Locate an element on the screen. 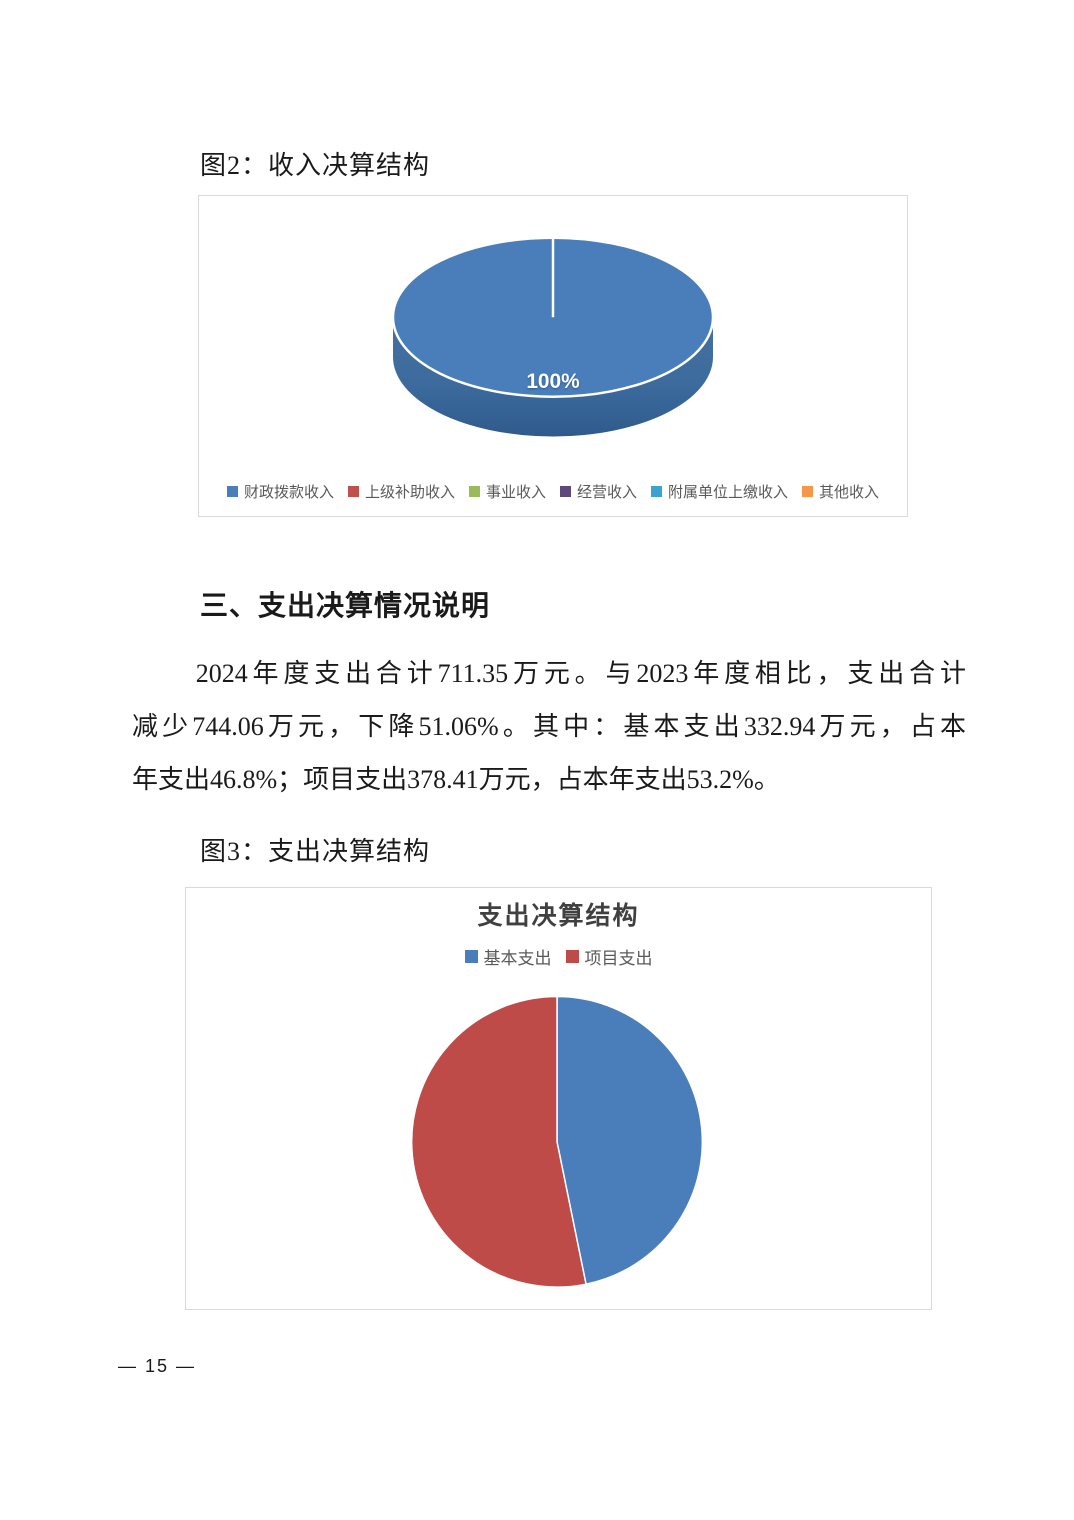  legend-label: 经营收入 is located at coordinates (607, 493).